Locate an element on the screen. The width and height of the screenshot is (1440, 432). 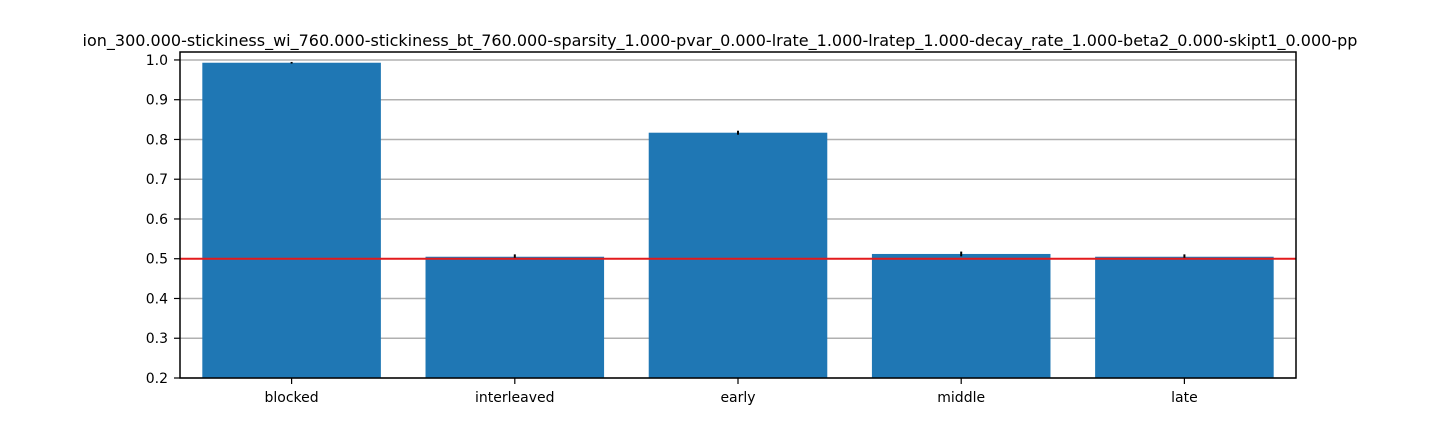
x-tick-label-early: early is located at coordinates (737, 398).